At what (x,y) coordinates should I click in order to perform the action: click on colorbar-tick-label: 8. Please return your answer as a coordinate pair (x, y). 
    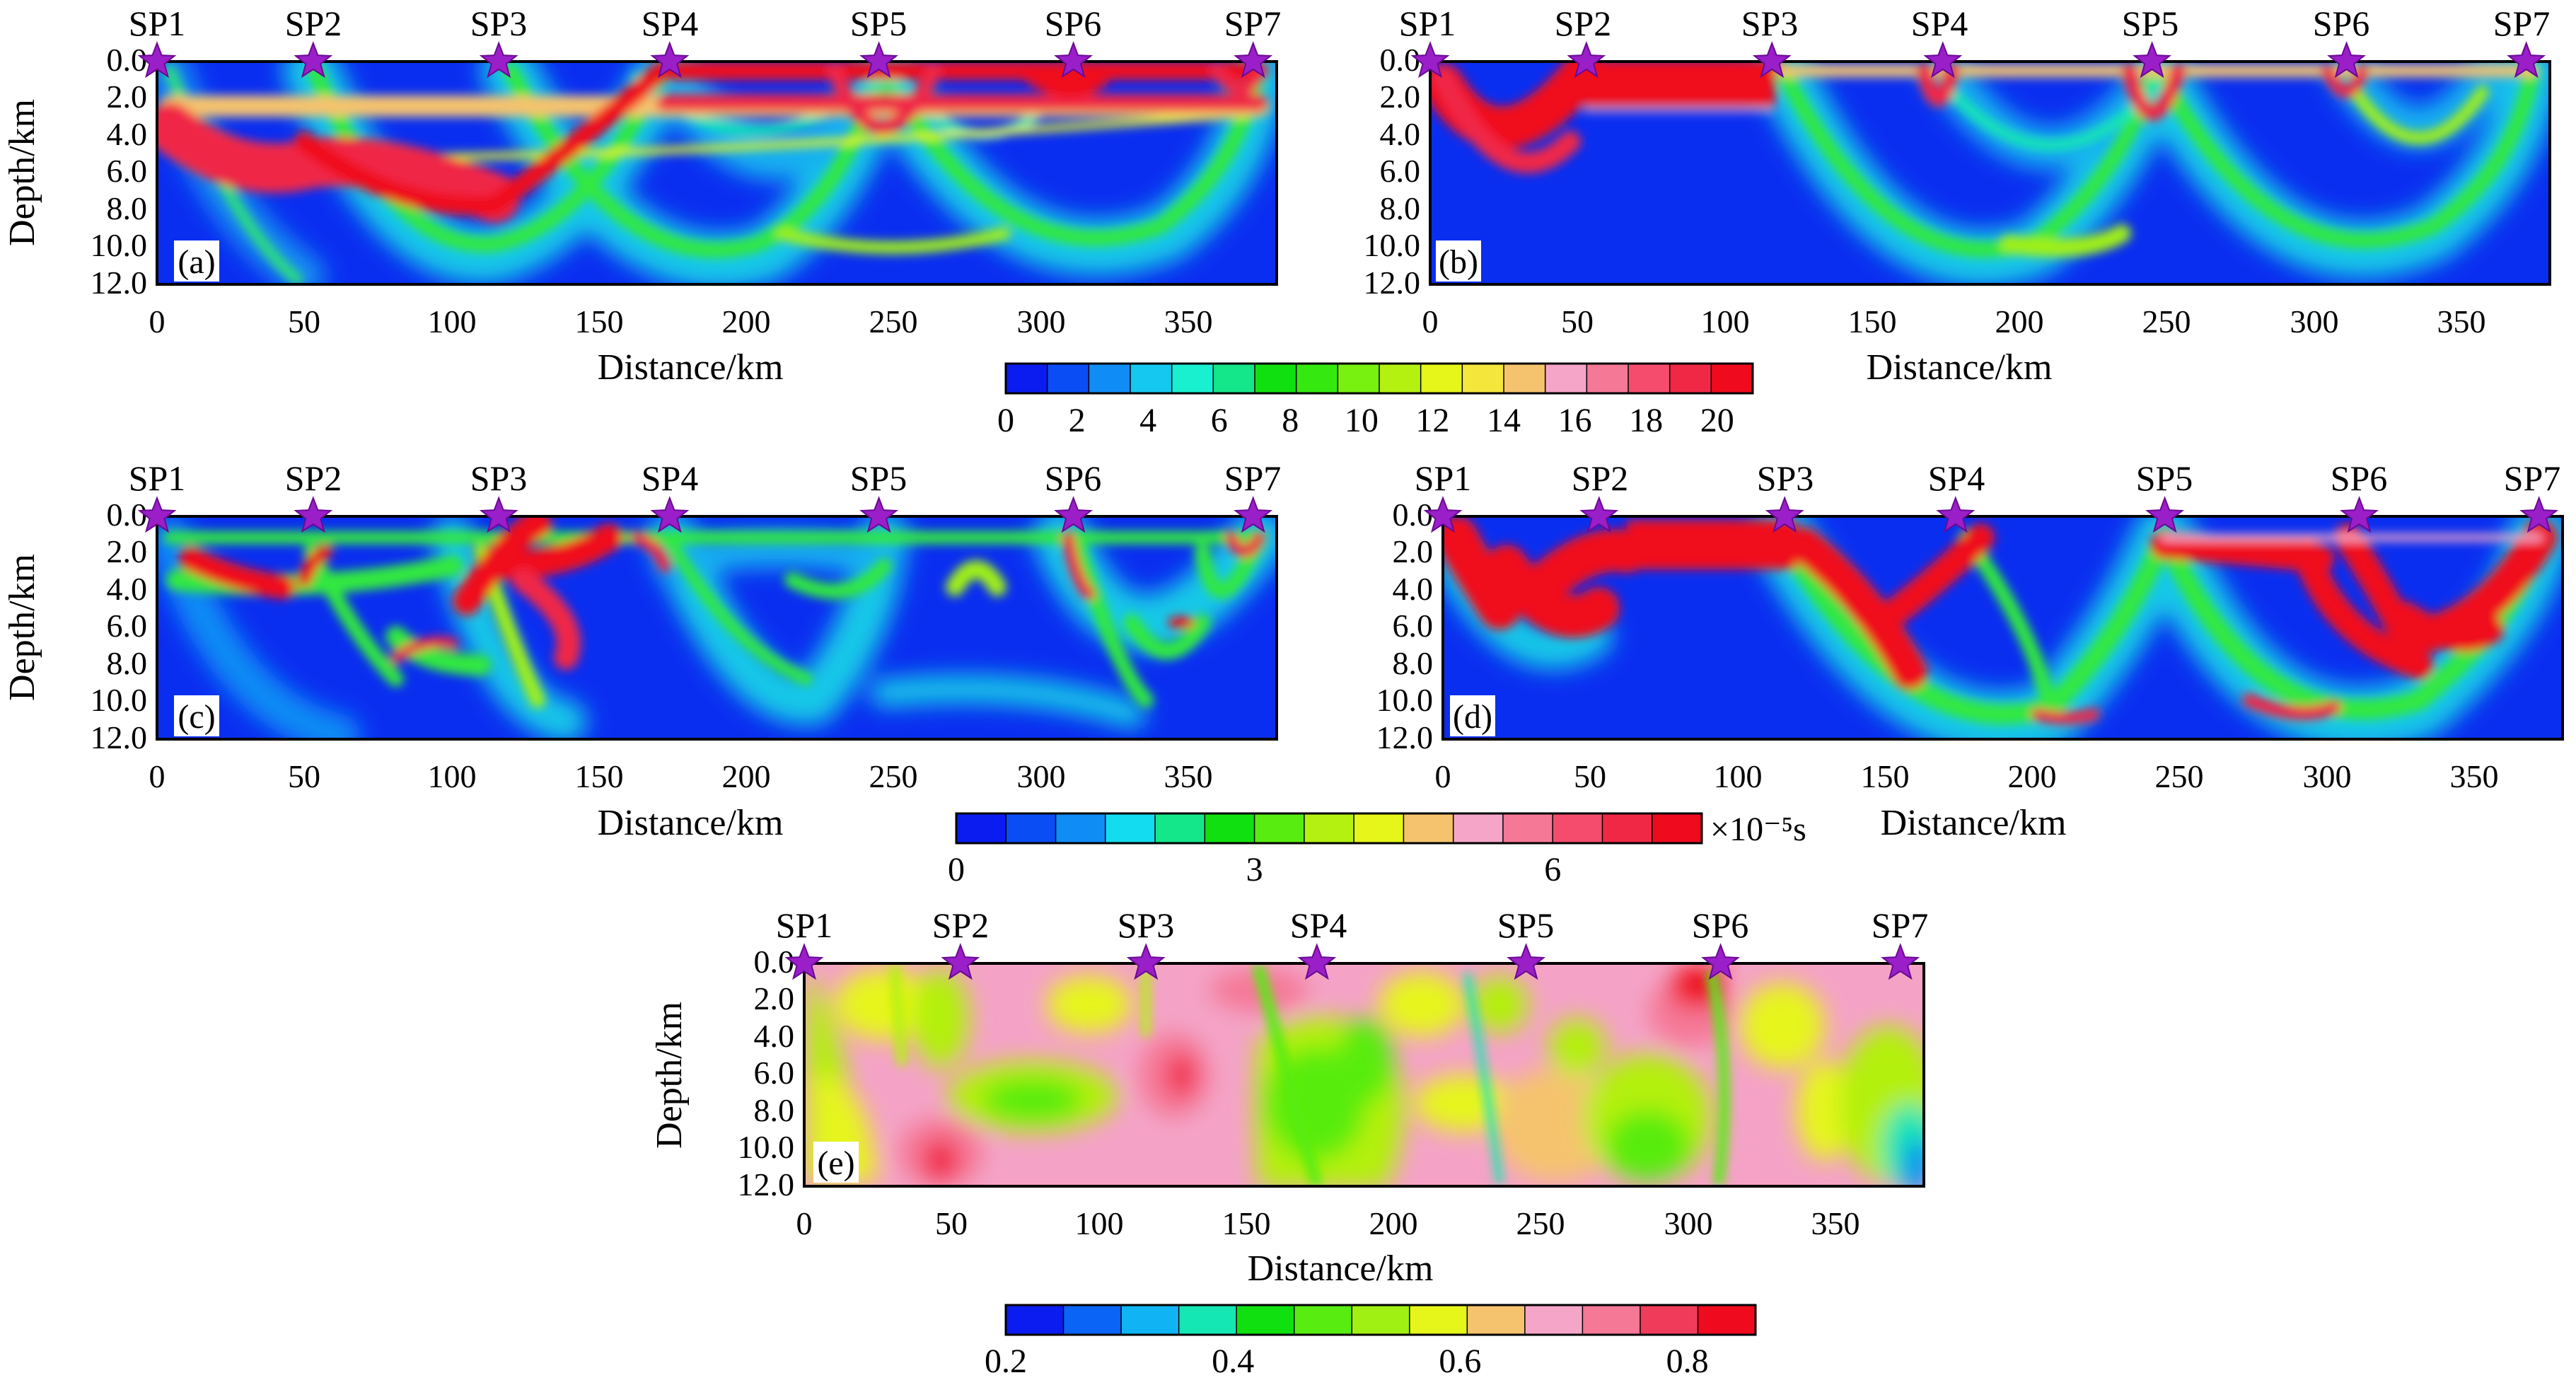
    Looking at the image, I should click on (1290, 420).